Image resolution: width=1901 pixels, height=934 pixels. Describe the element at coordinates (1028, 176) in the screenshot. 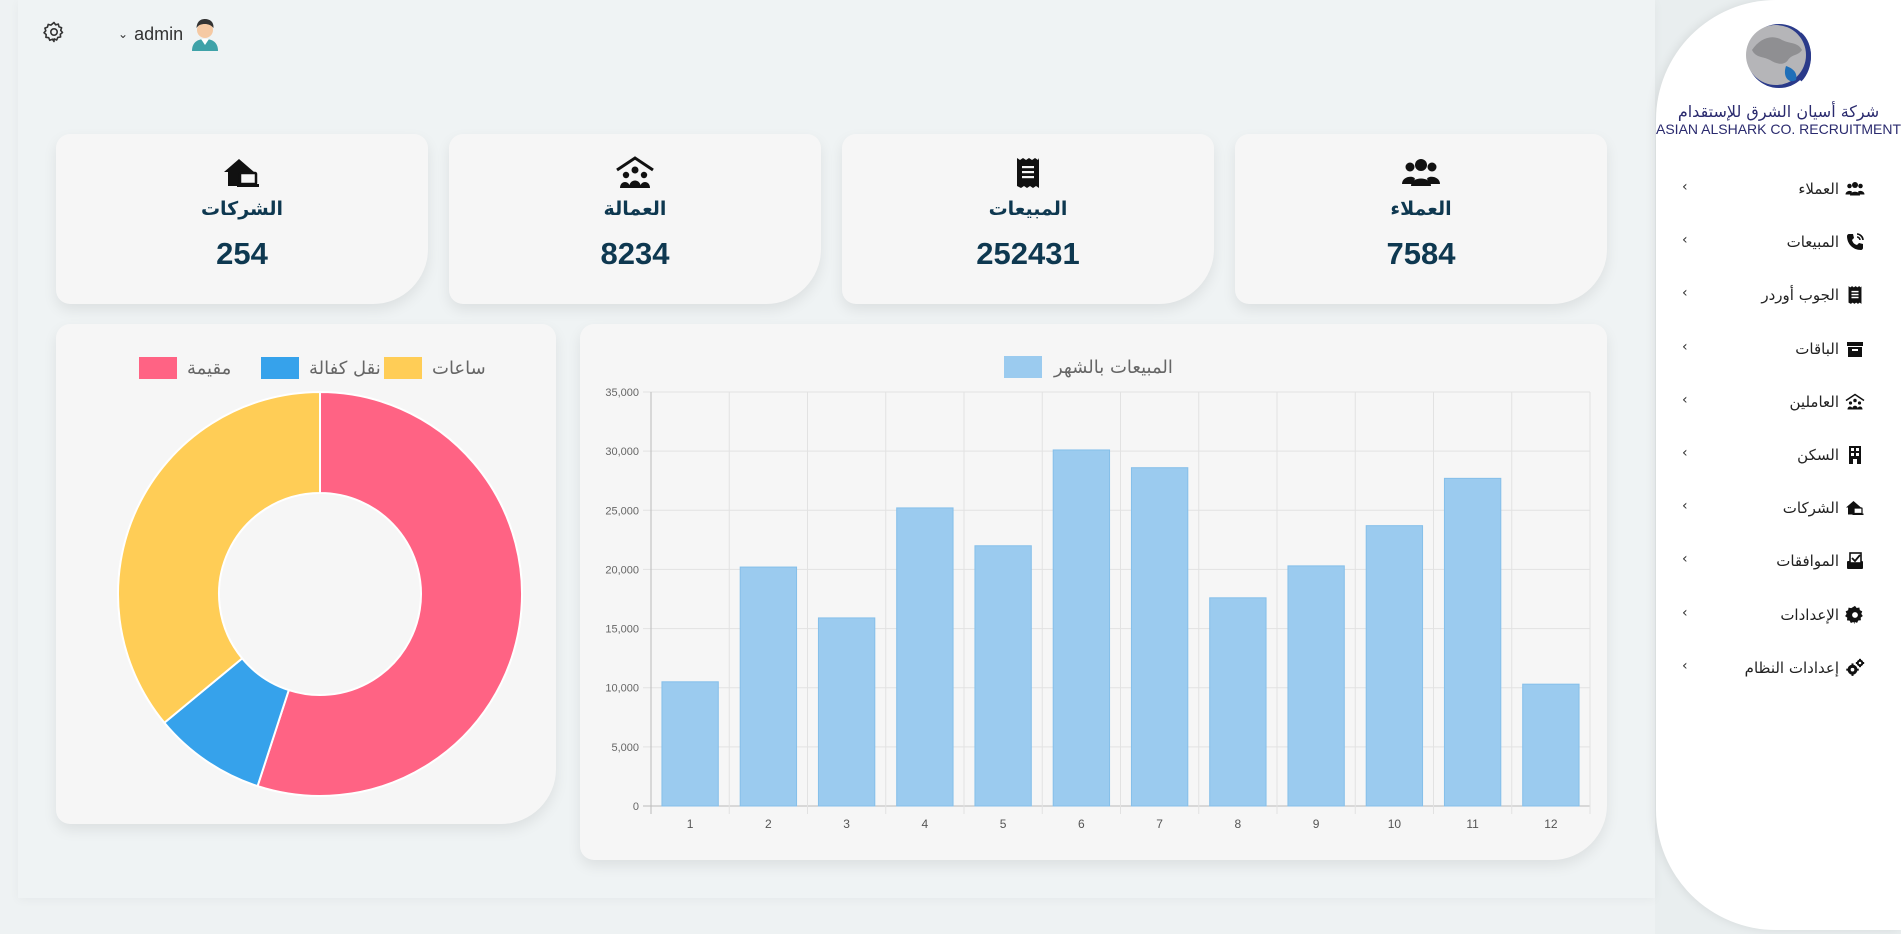

I see `receipt-icon` at that location.